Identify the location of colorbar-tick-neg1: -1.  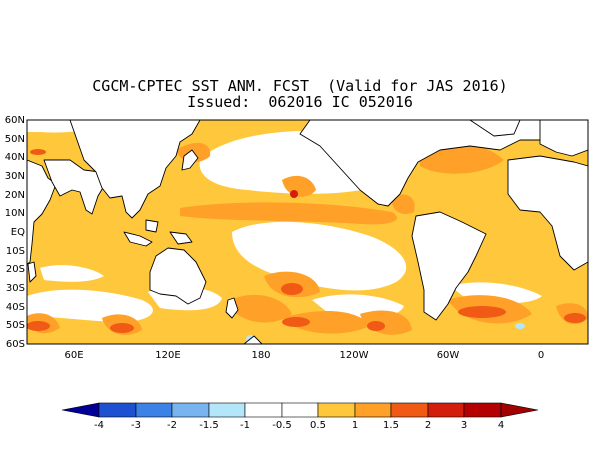
(245, 425).